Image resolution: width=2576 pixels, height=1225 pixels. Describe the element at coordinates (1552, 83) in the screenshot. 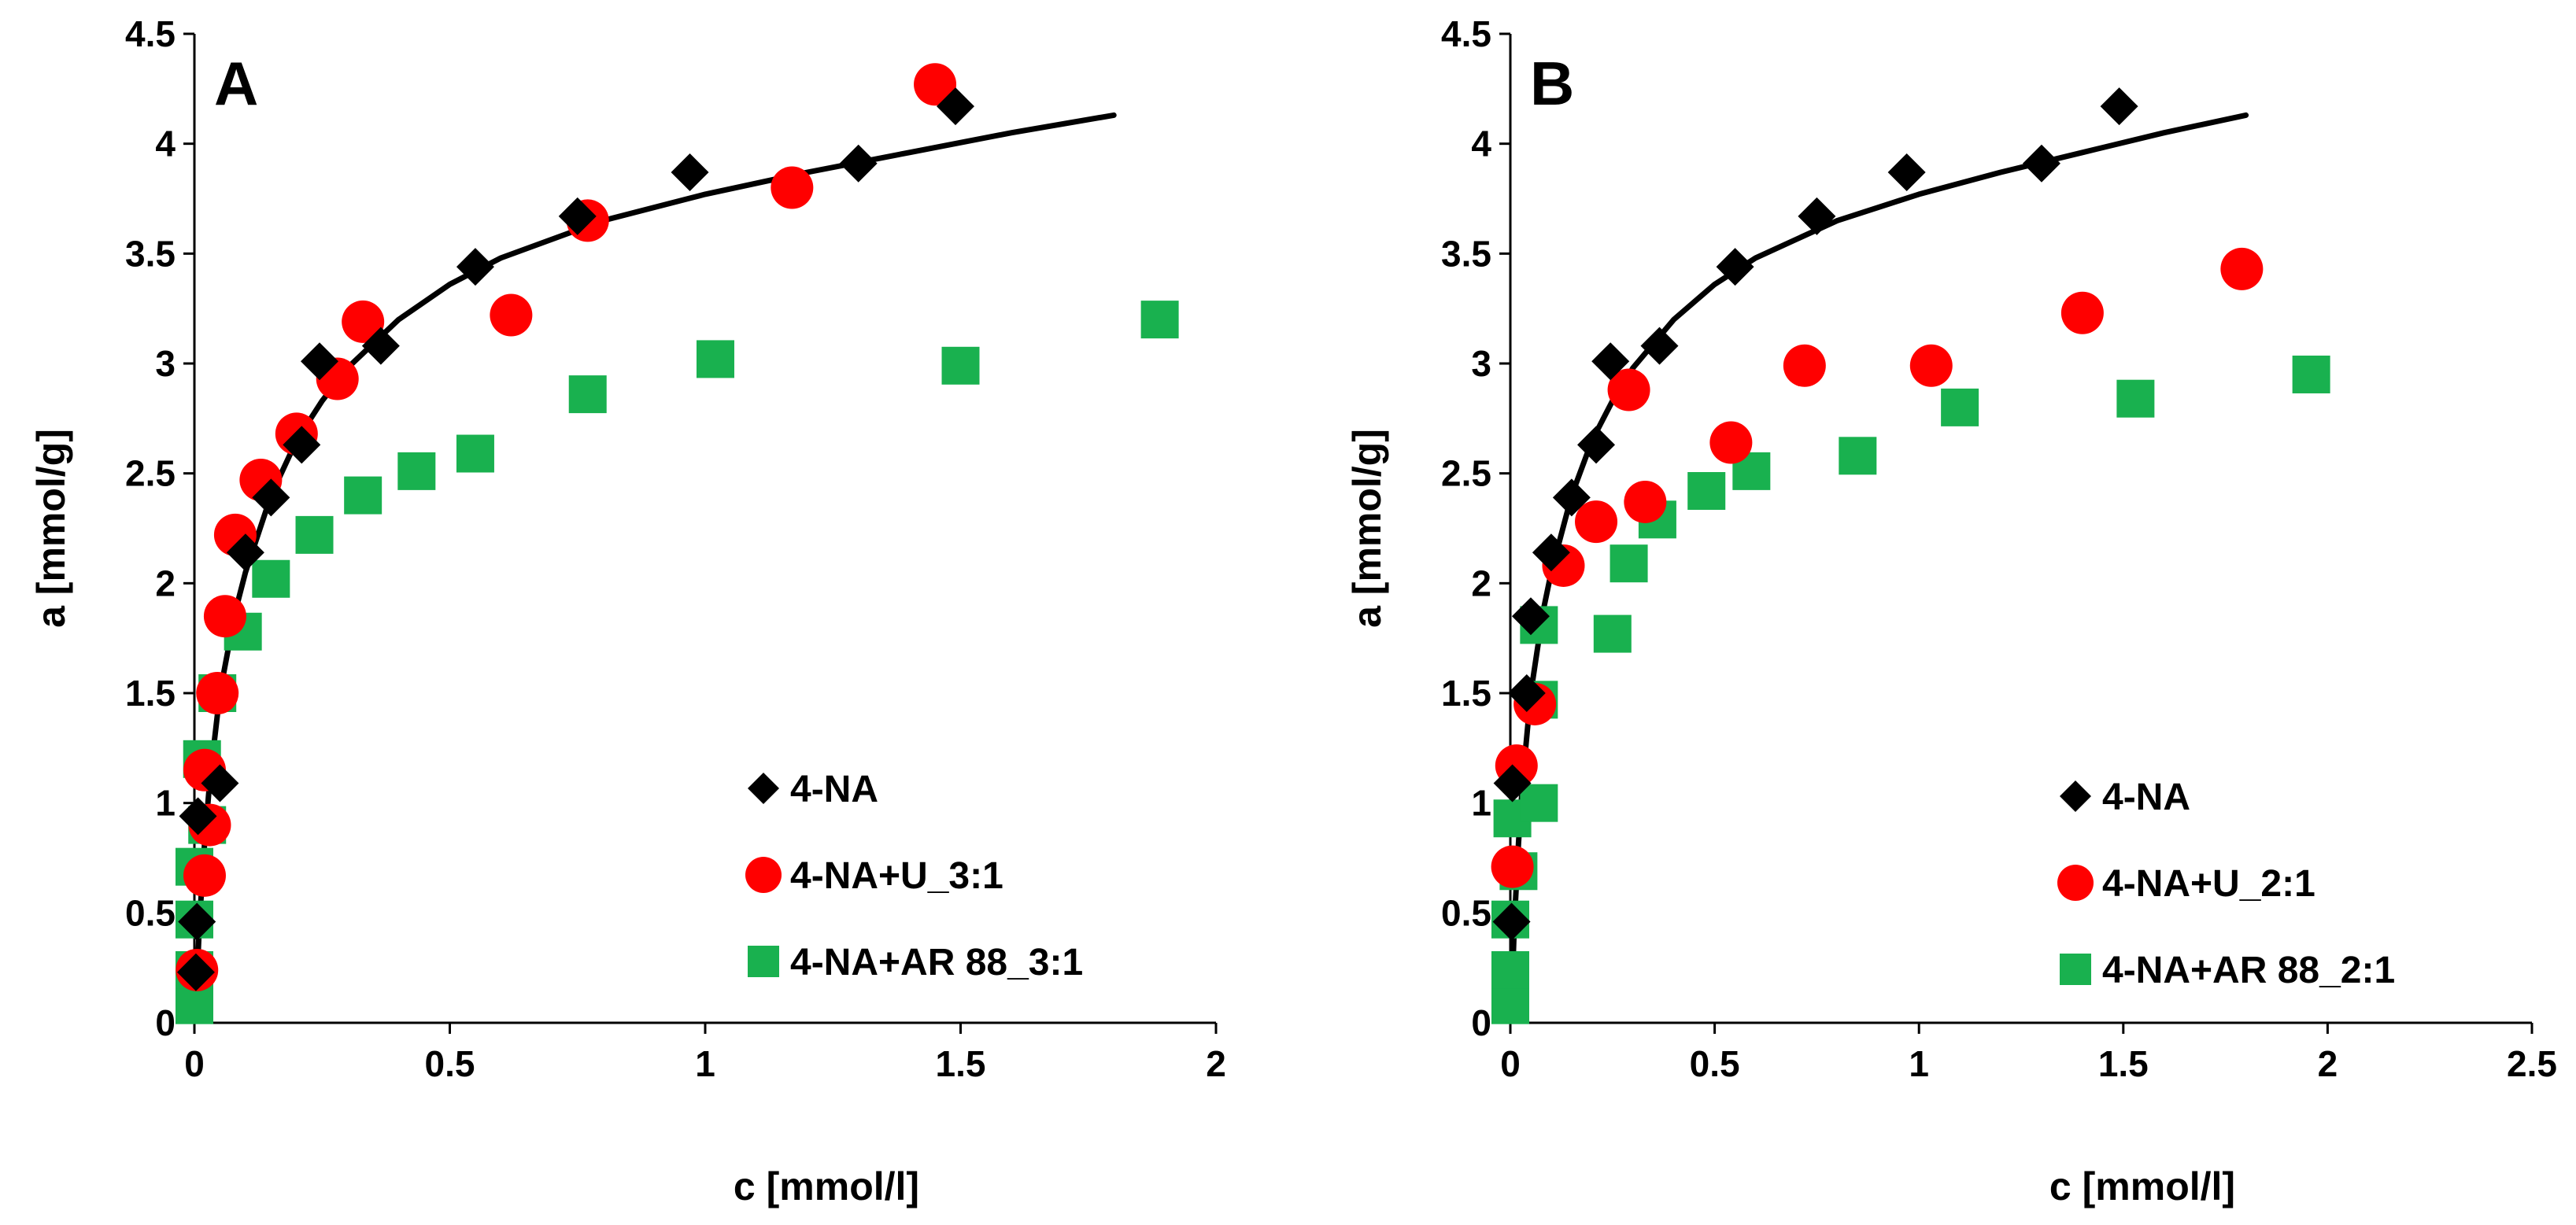

I see `panel-letter: B` at that location.